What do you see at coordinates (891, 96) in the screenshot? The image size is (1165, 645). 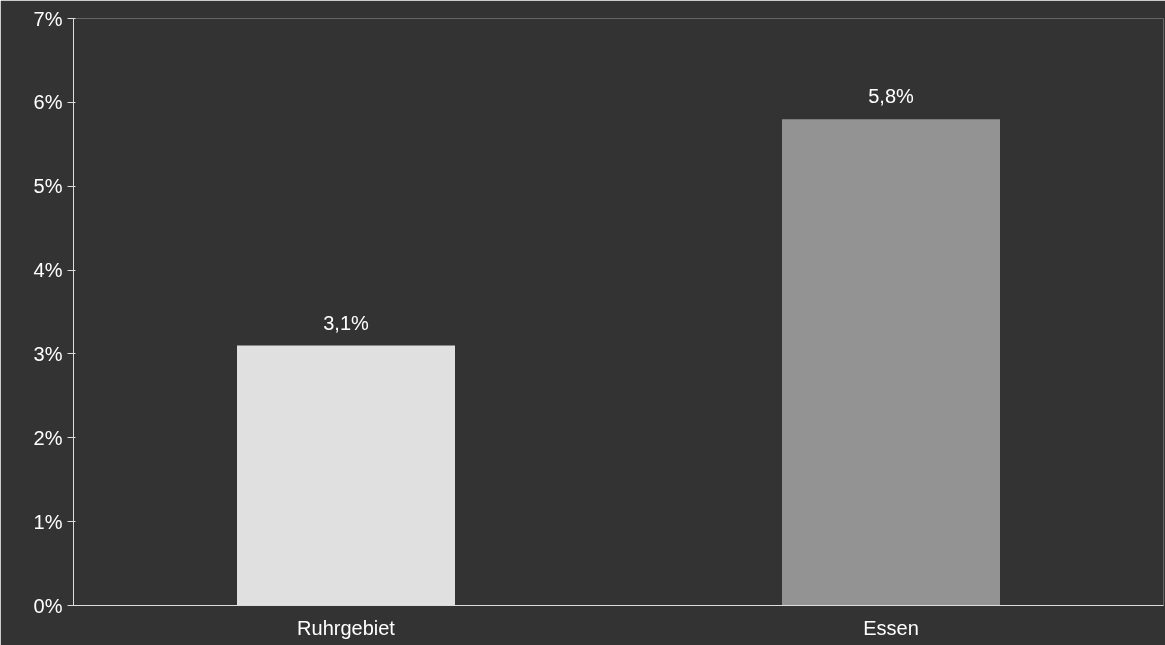 I see `data-label: 5,8%` at bounding box center [891, 96].